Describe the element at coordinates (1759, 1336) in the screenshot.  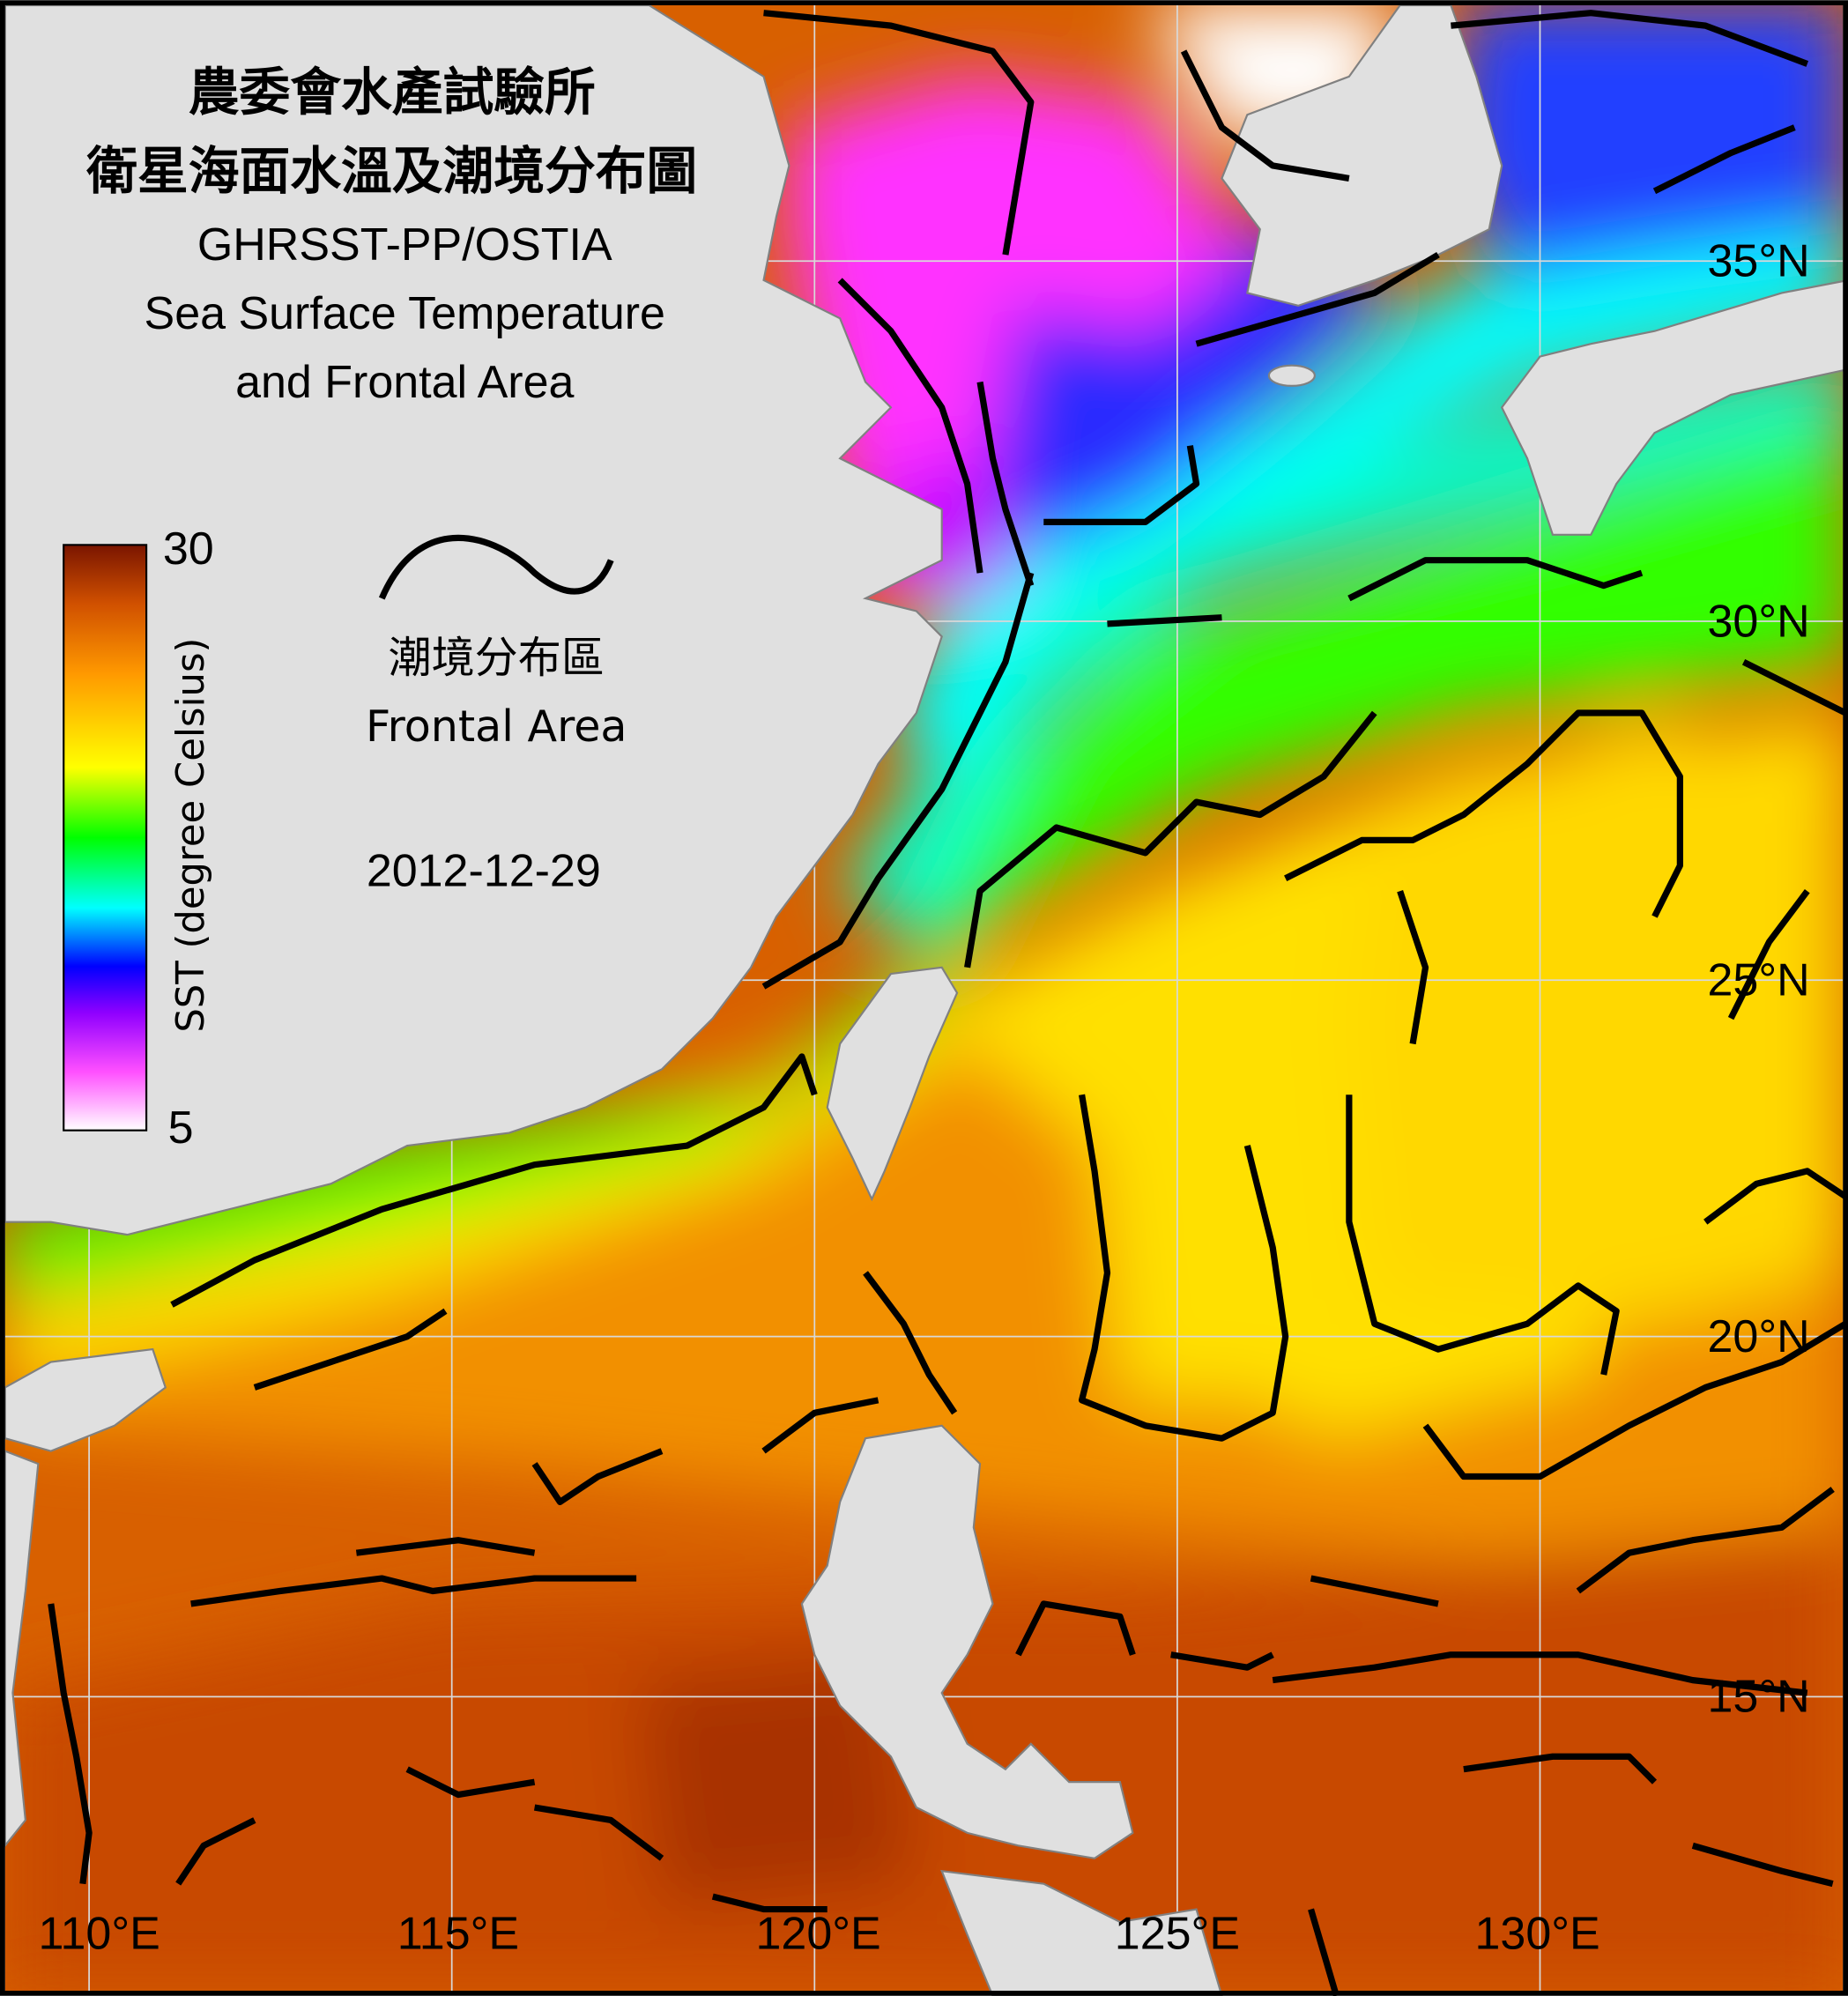
I see `lat-label: 20°N` at that location.